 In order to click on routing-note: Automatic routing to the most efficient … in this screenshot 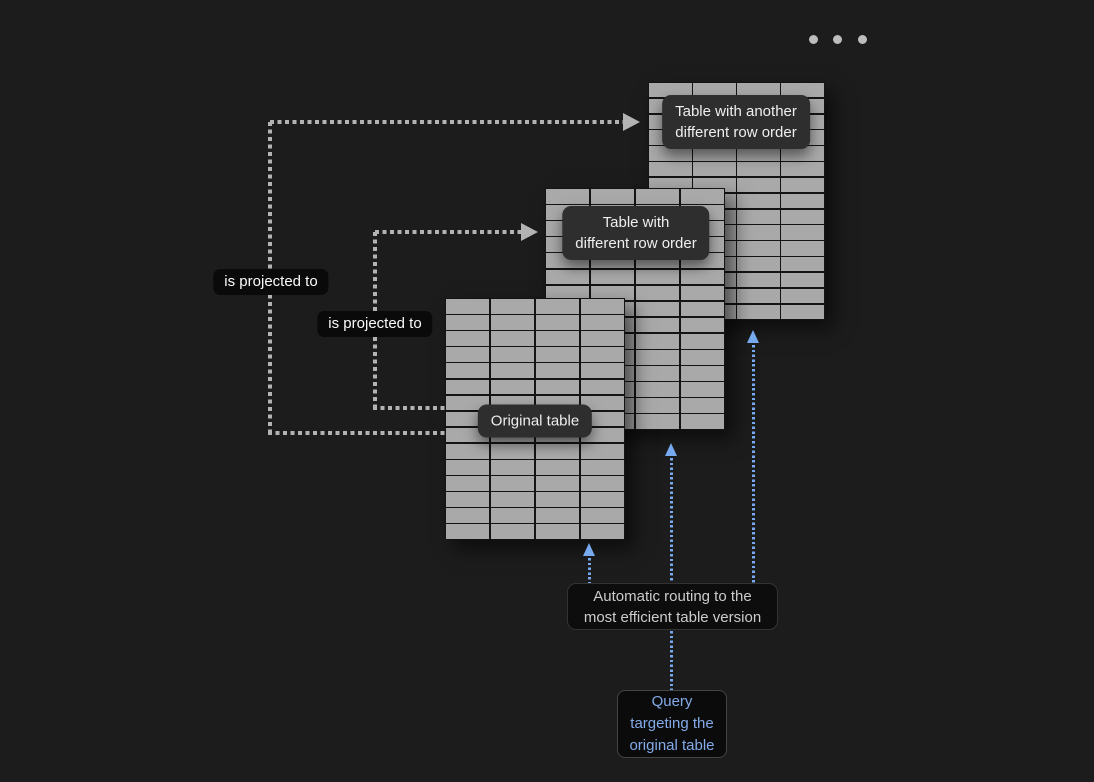, I will do `click(672, 606)`.